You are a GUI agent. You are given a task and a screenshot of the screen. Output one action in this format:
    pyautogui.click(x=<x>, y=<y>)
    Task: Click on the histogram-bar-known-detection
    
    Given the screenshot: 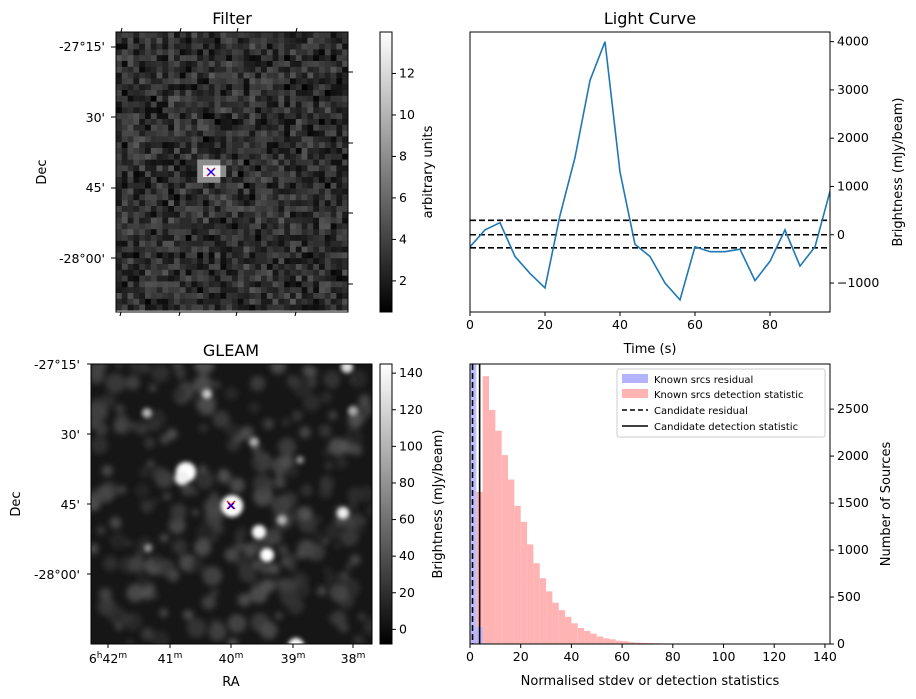 What is the action you would take?
    pyautogui.click(x=530, y=594)
    